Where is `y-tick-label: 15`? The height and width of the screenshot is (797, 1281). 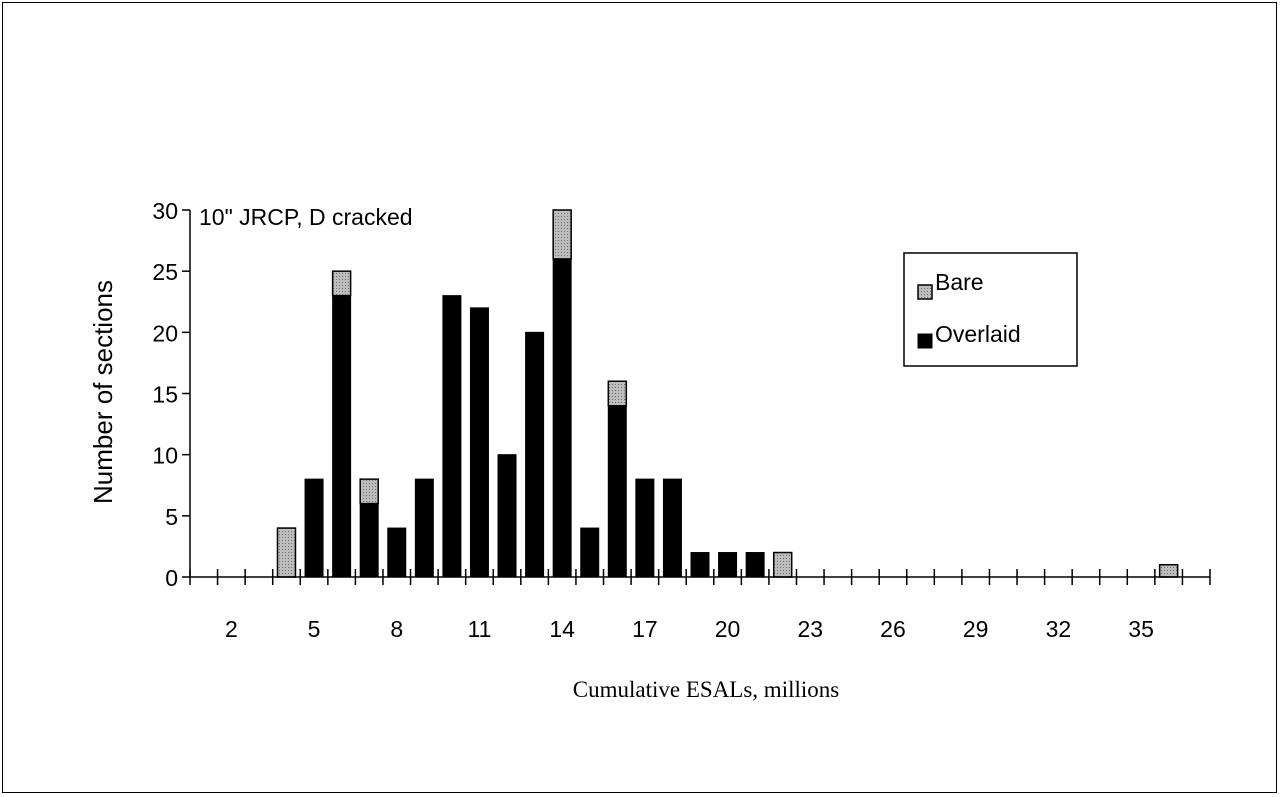 y-tick-label: 15 is located at coordinates (165, 395).